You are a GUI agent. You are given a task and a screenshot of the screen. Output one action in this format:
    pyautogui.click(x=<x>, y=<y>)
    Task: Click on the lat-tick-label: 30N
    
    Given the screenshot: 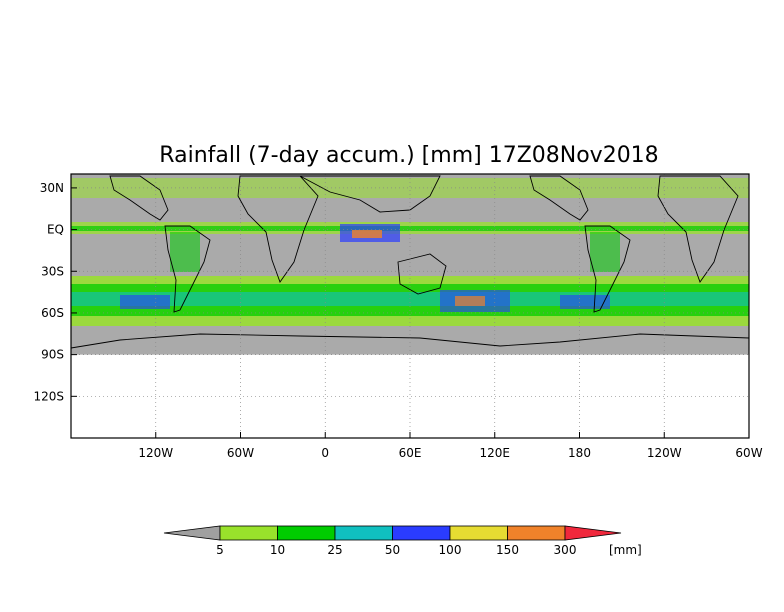 What is the action you would take?
    pyautogui.click(x=52, y=188)
    